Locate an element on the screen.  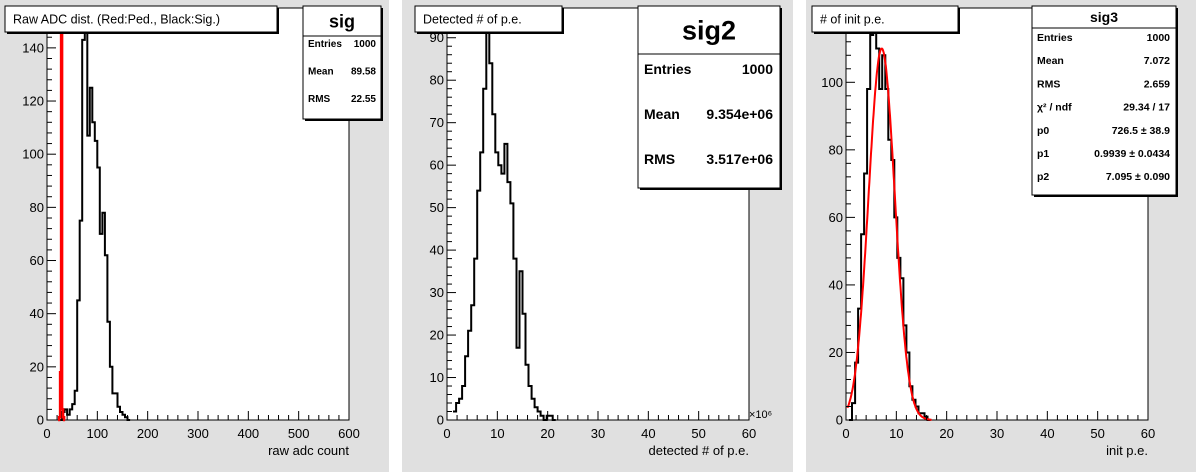
stats-name: sig3 is located at coordinates (1104, 17).